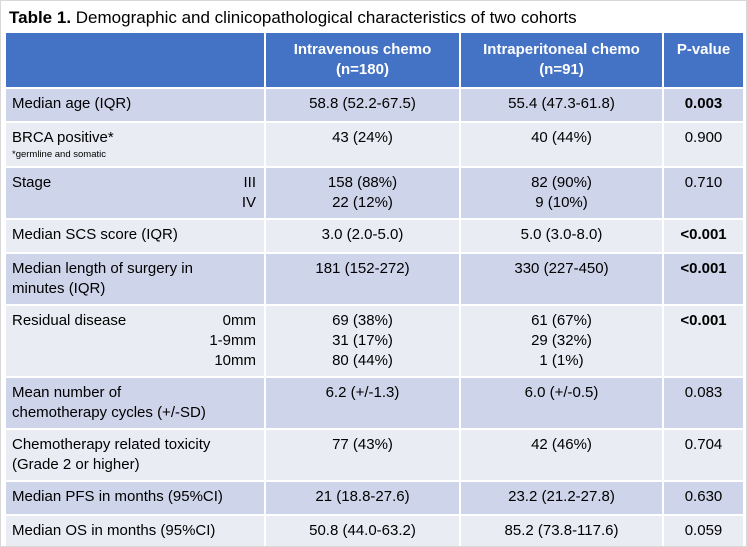 The height and width of the screenshot is (547, 747). What do you see at coordinates (703, 105) in the screenshot?
I see `pvalue-cell: 0.003` at bounding box center [703, 105].